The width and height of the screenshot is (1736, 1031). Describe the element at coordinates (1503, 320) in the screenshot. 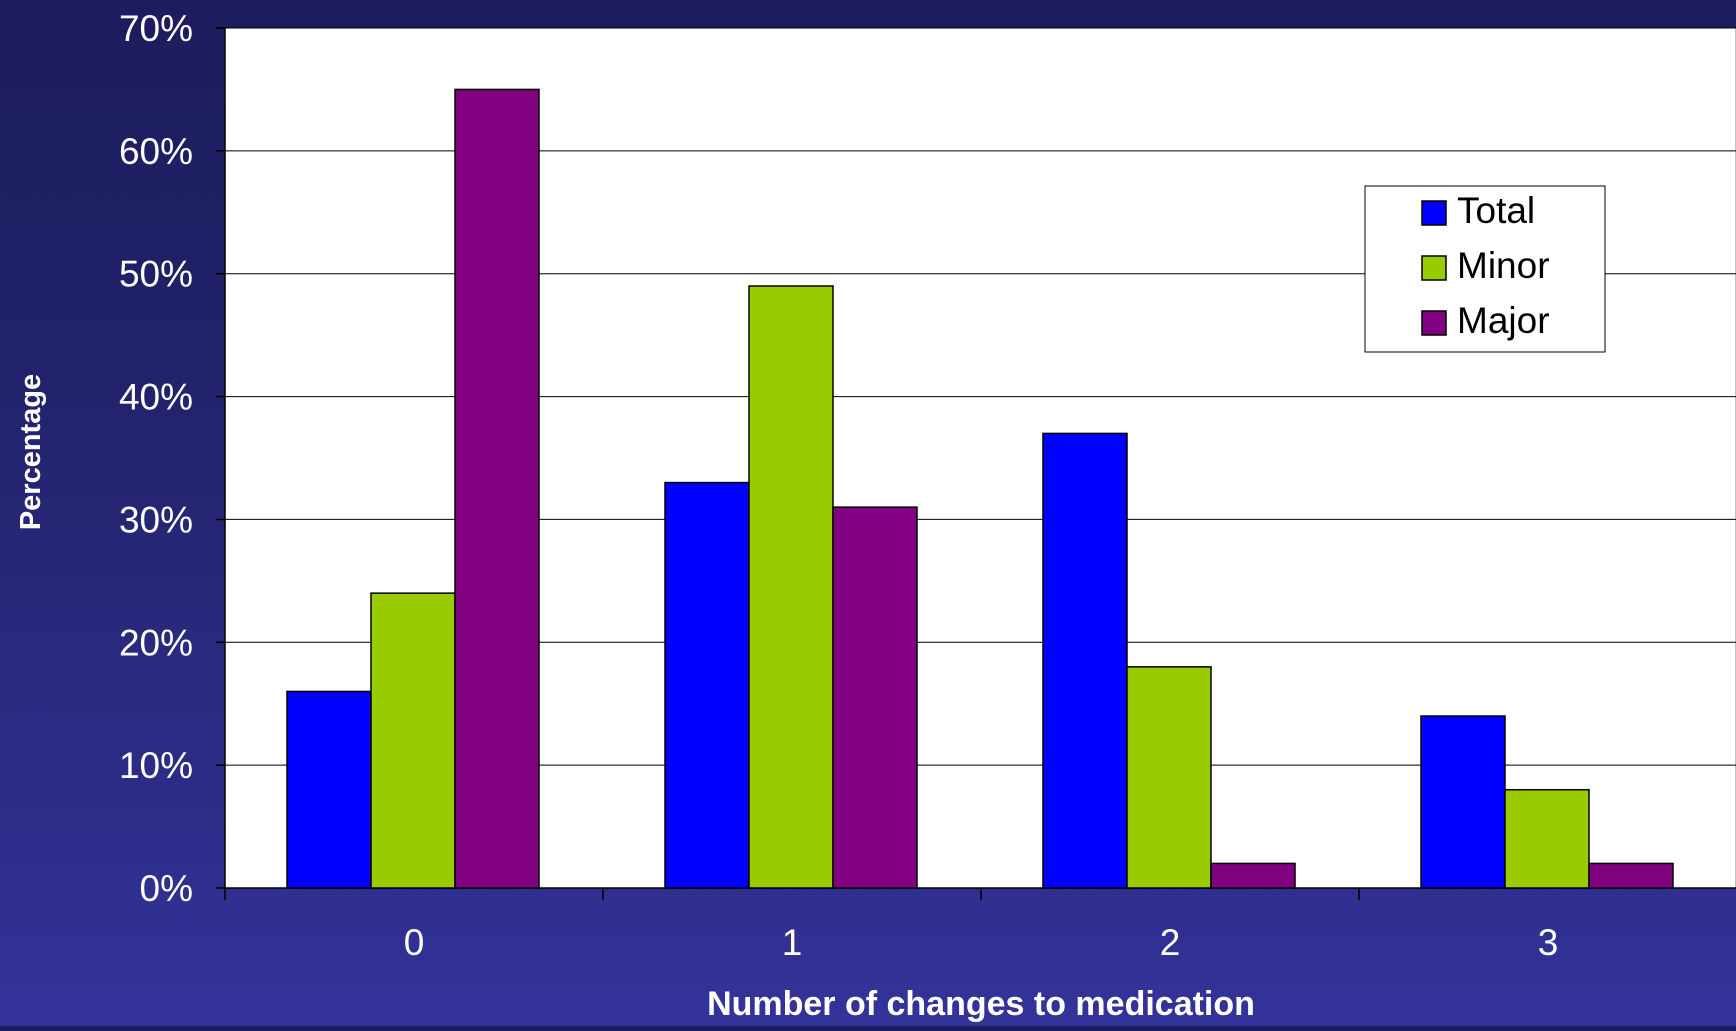

I see `legend-label-major: Major` at that location.